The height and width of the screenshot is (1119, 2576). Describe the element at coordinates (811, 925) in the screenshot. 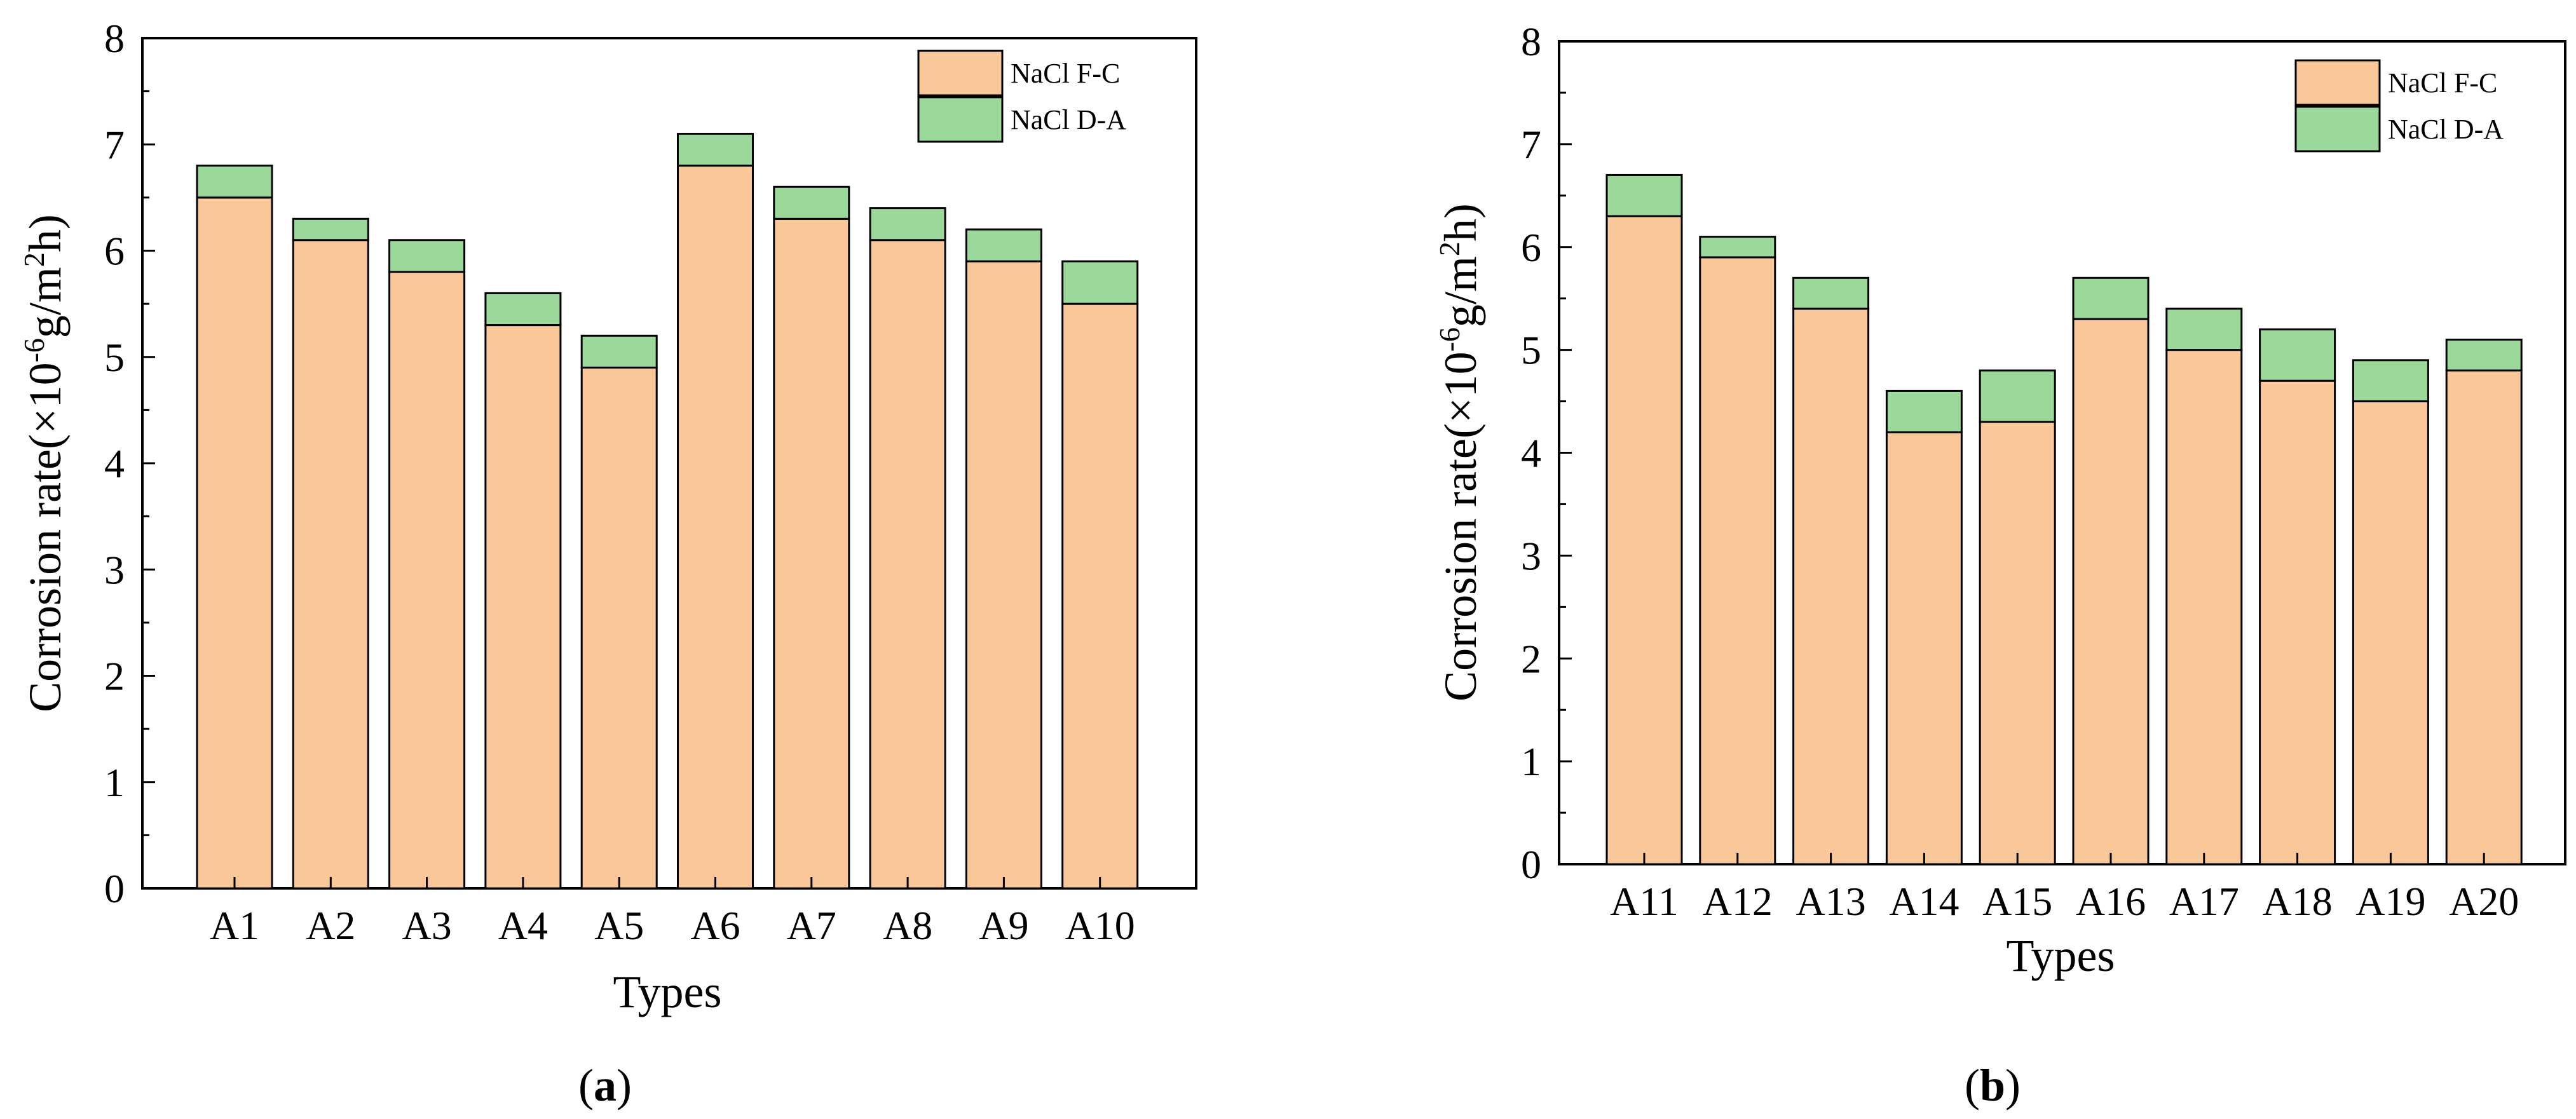

I see `x-tick-label: A7` at that location.